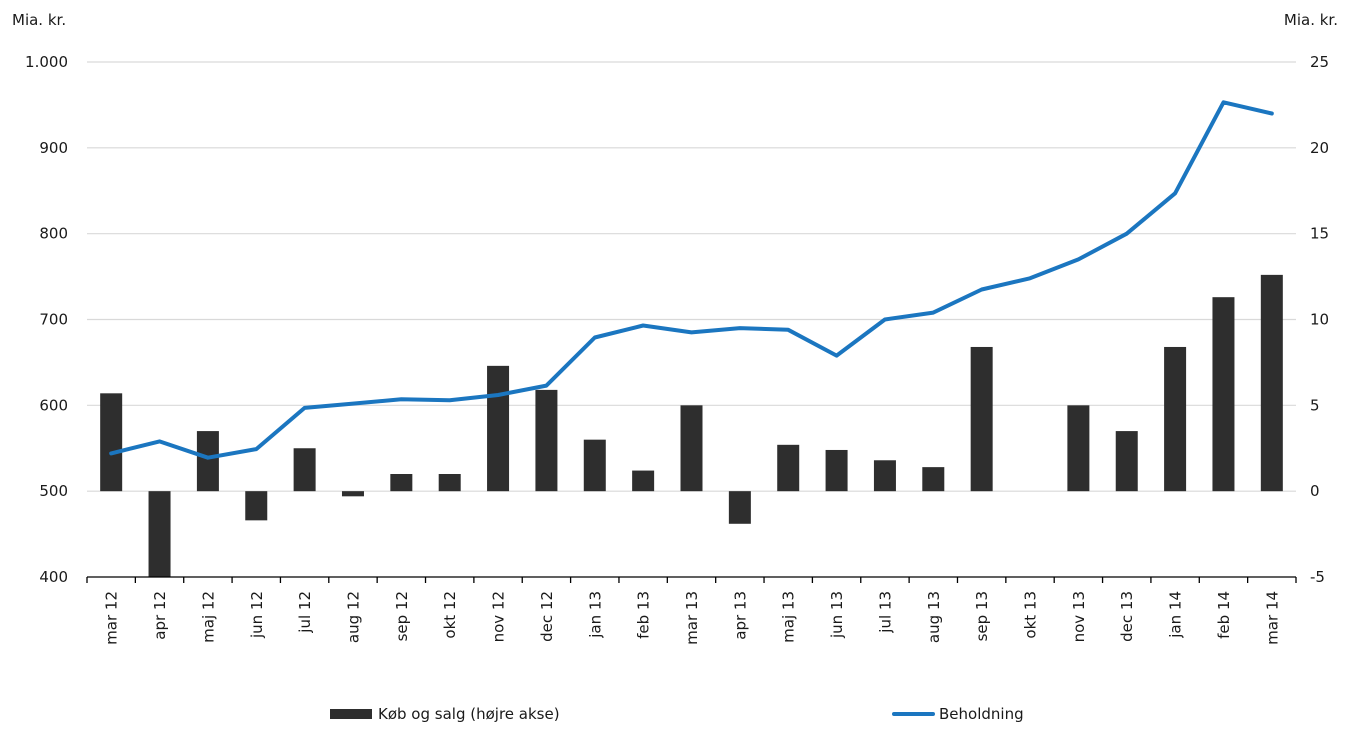  I want to click on x-axis-label-jan-13: jan 13, so click(595, 615).